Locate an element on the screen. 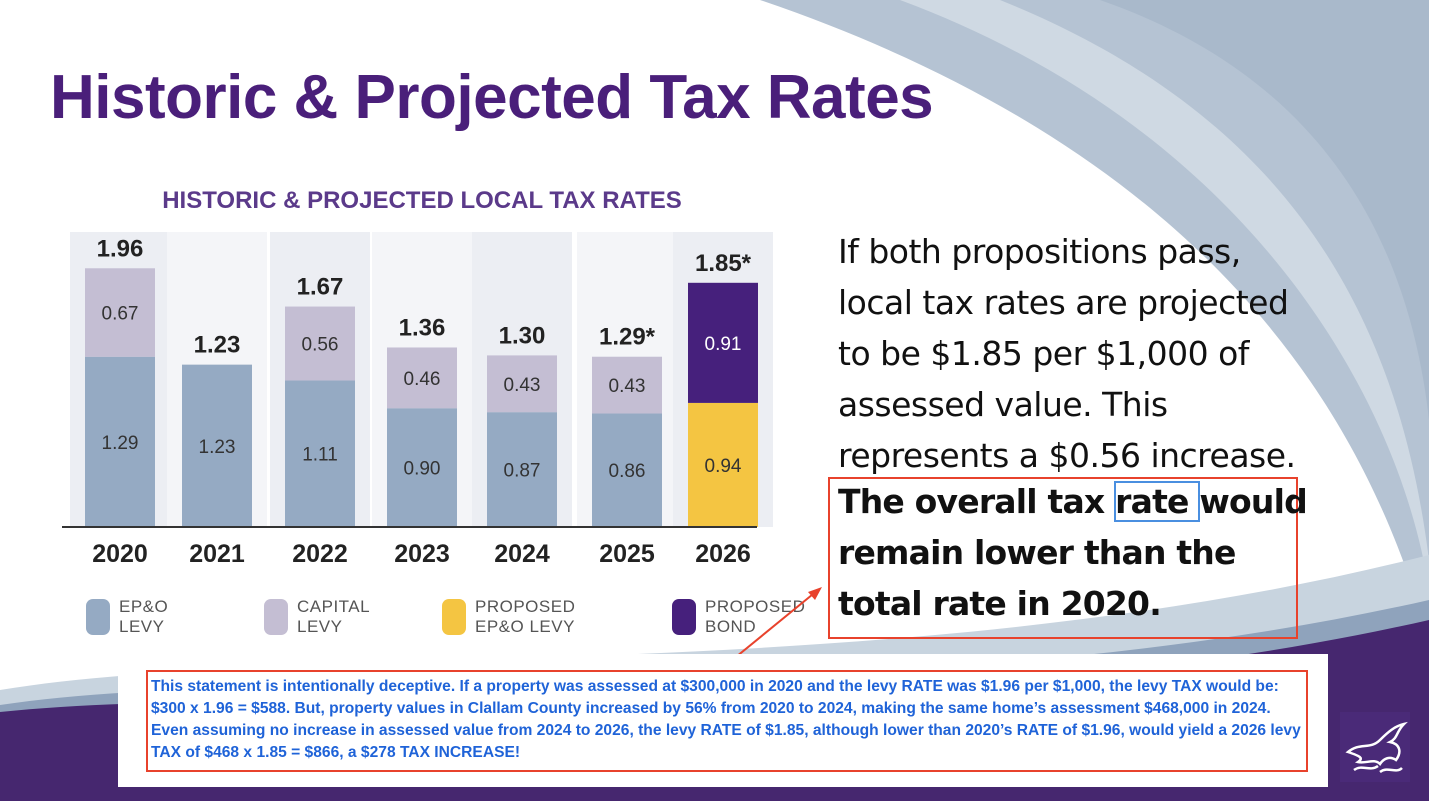 This screenshot has height=801, width=1429. segment-label: 1.23 is located at coordinates (217, 447).